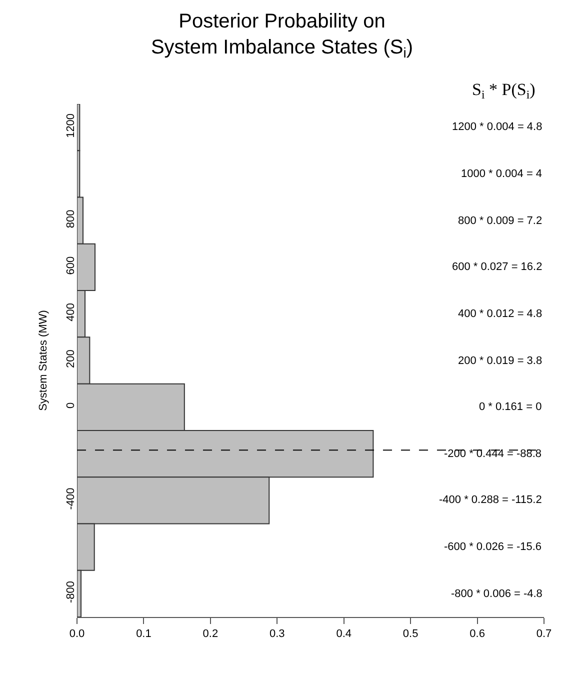 The height and width of the screenshot is (687, 564). I want to click on x-tick-label: 0.4, so click(344, 634).